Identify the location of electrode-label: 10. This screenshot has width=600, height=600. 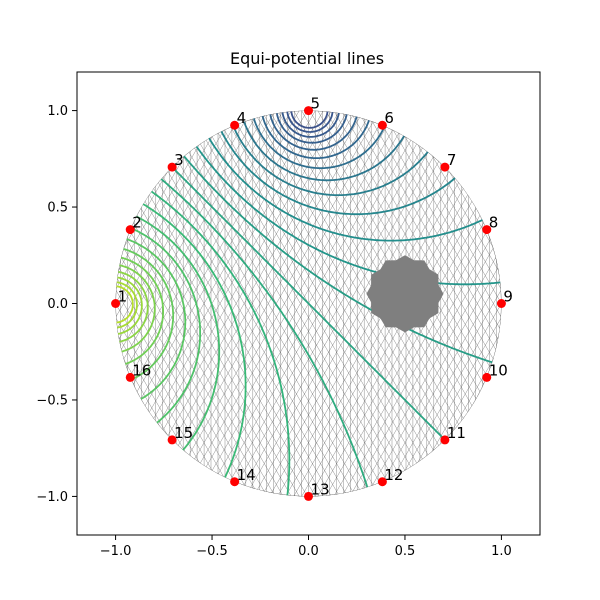
(498, 370).